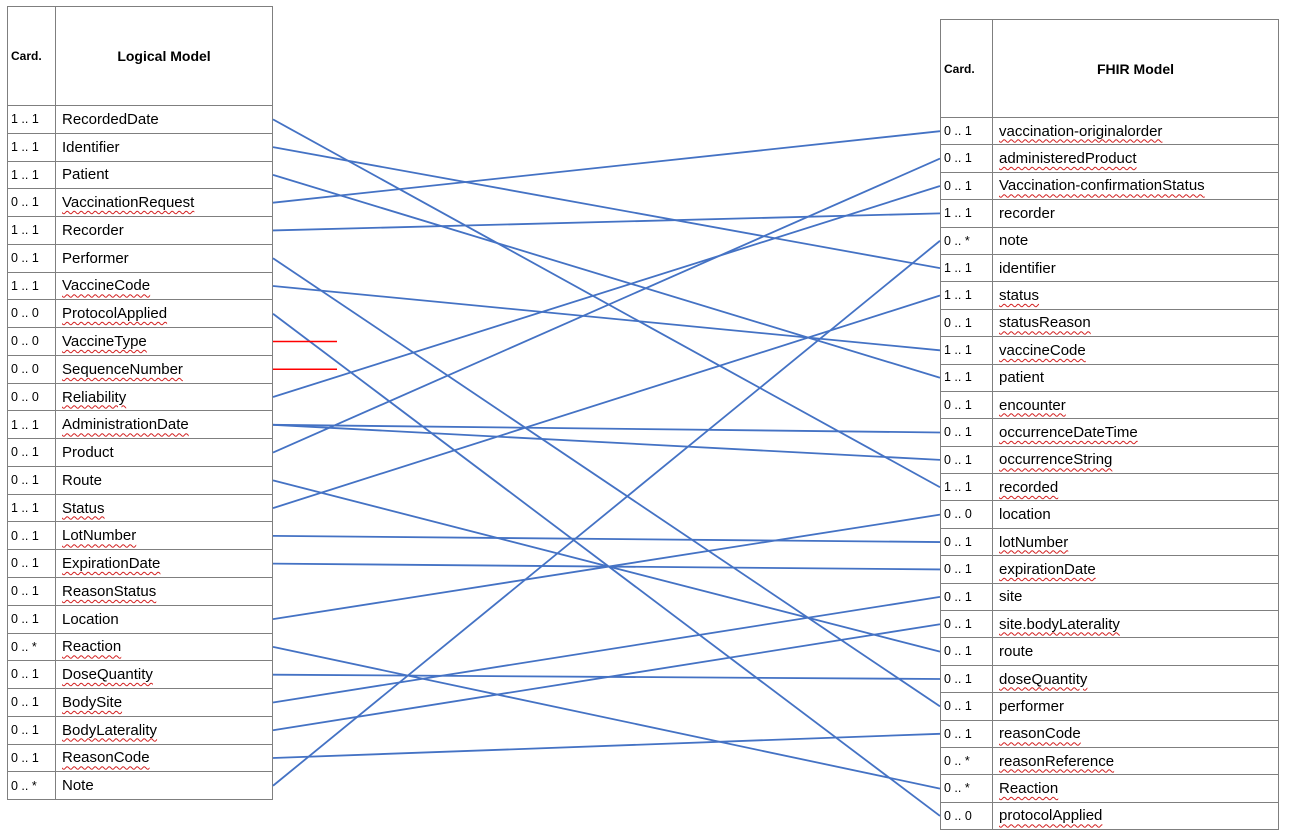  What do you see at coordinates (109, 591) in the screenshot?
I see `element-name: ReasonStatus` at bounding box center [109, 591].